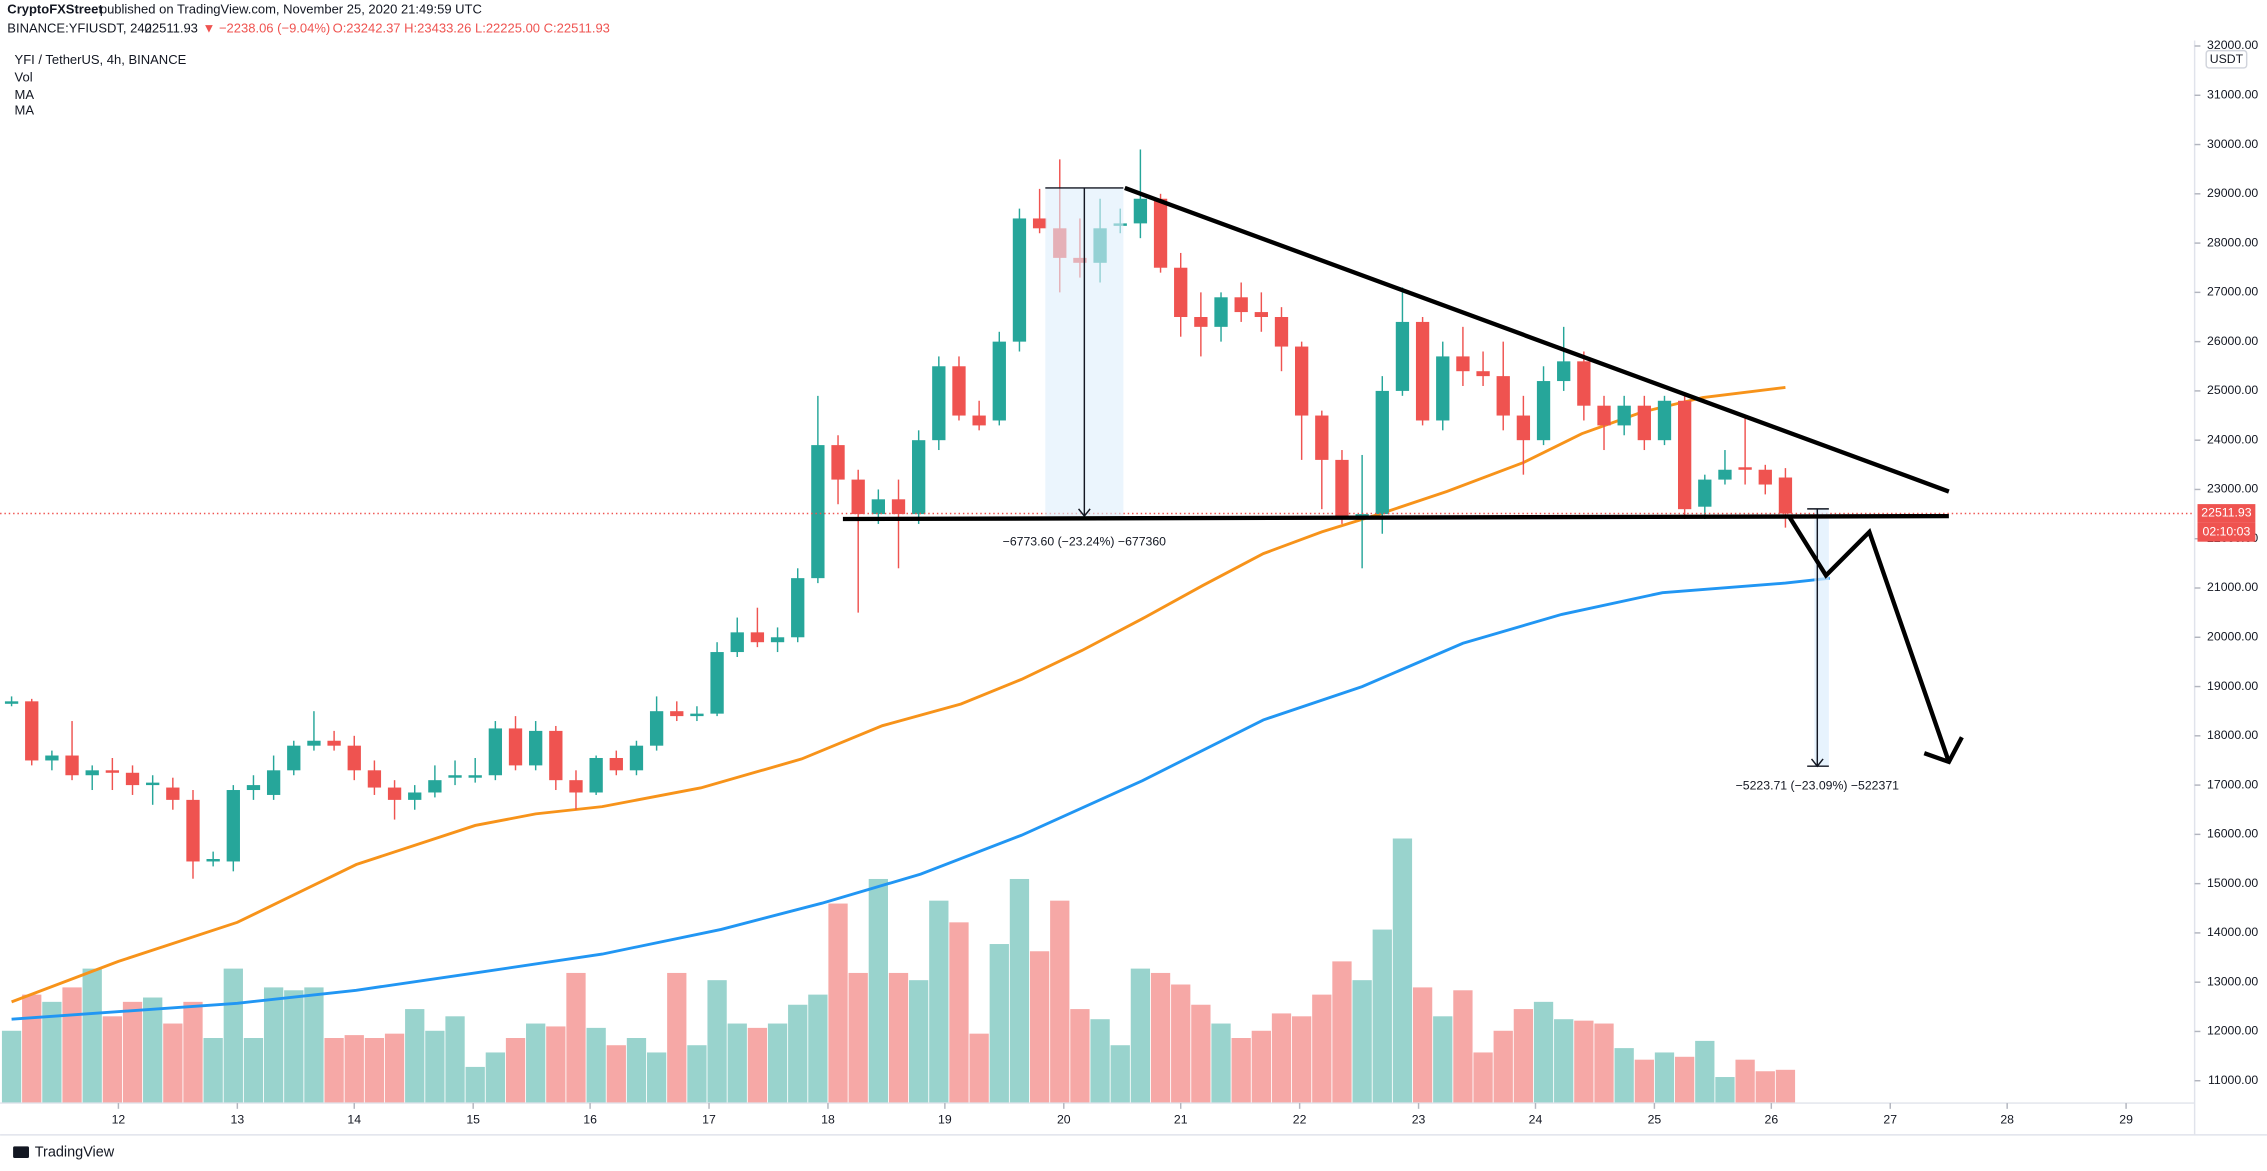  What do you see at coordinates (1181, 1120) in the screenshot?
I see `x-tick-label: 21` at bounding box center [1181, 1120].